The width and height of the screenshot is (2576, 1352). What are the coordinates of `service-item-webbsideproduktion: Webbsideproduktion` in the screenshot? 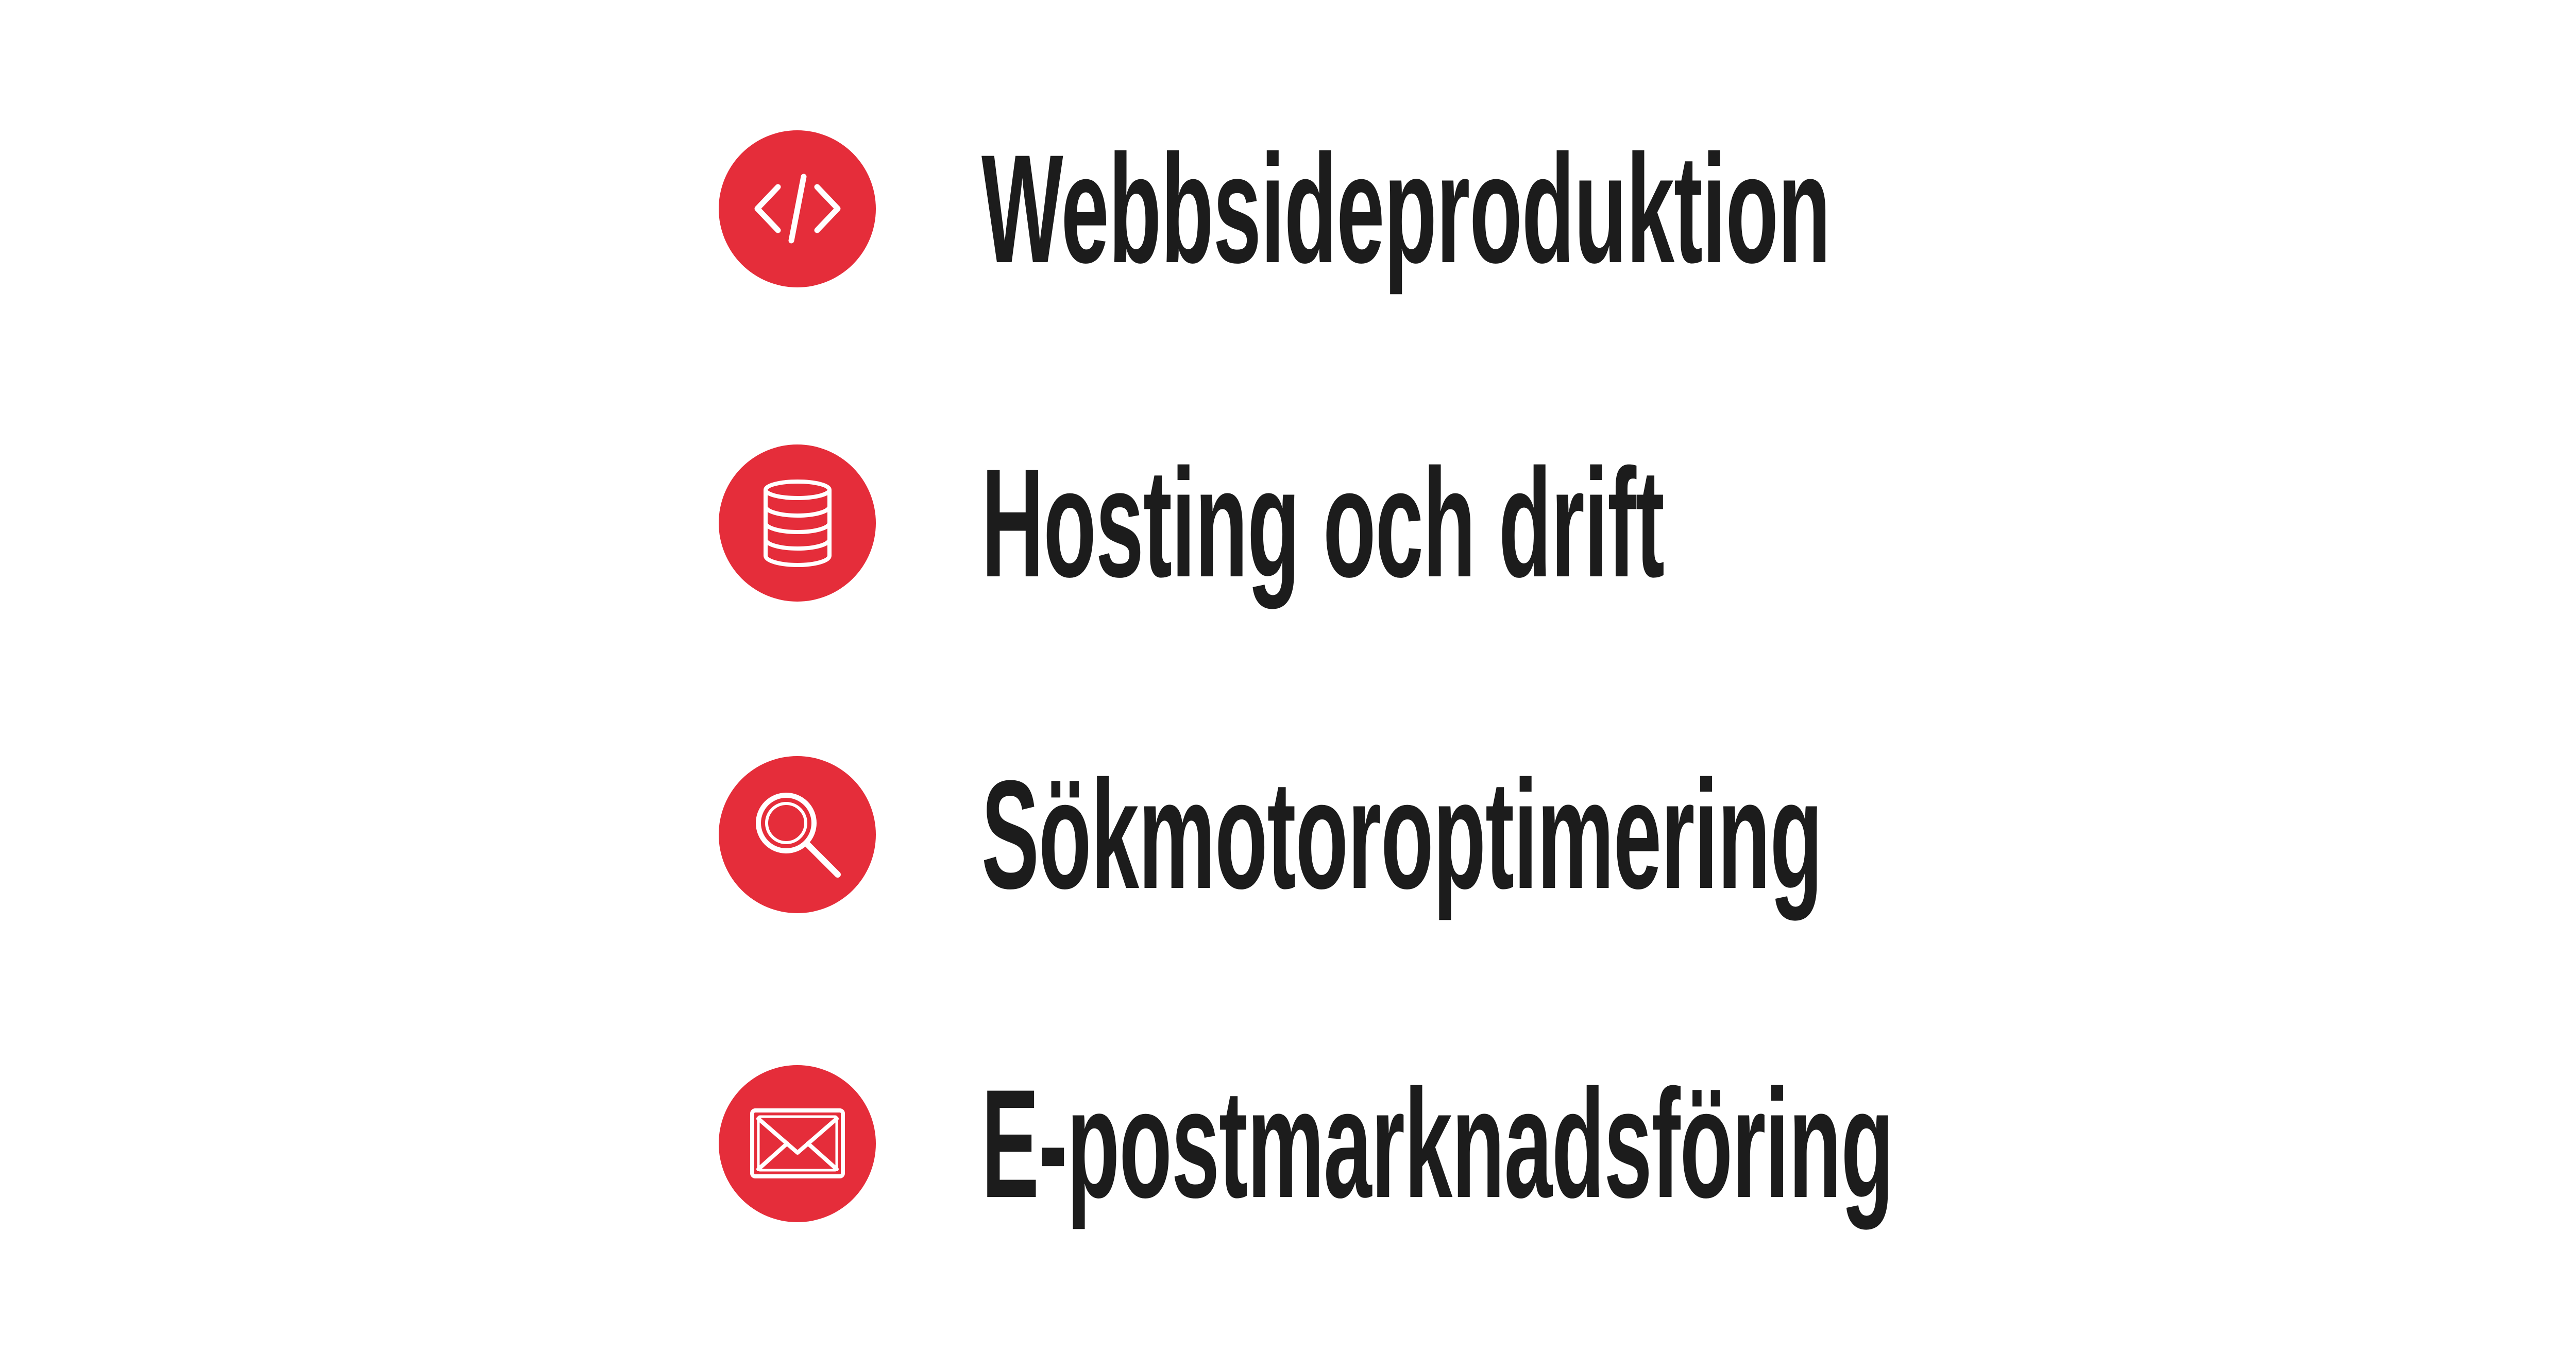 It's located at (1388, 209).